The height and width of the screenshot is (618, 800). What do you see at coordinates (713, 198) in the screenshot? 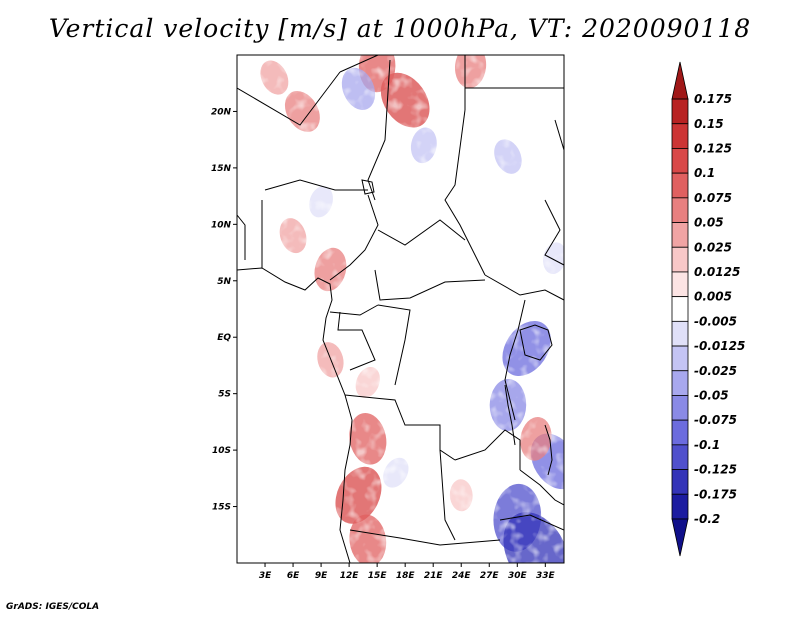
I see `colorbar-label: 0.075` at bounding box center [713, 198].